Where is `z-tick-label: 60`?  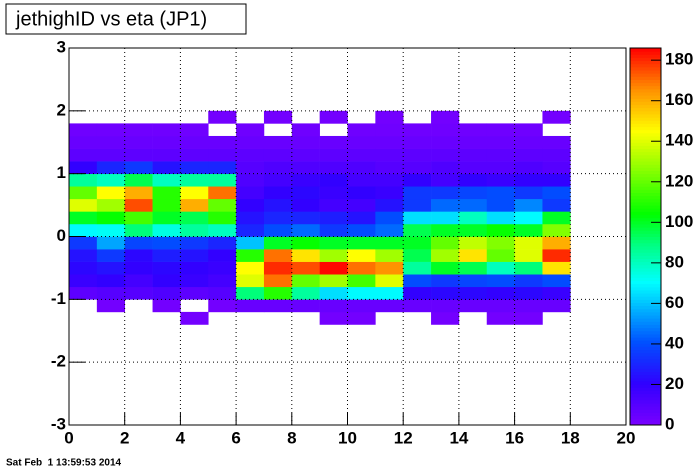
z-tick-label: 60 is located at coordinates (674, 302).